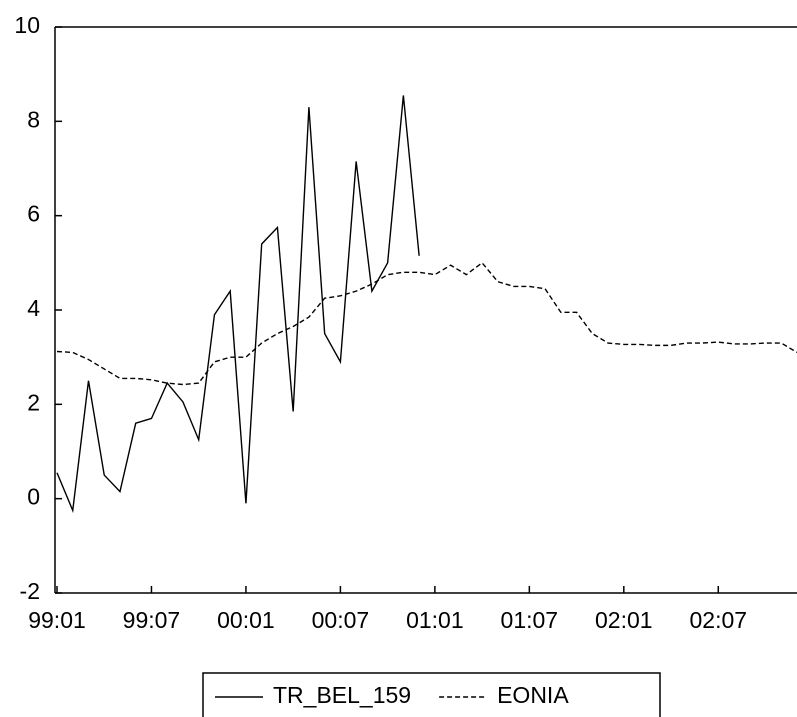 This screenshot has height=717, width=797. I want to click on x-tick-label: 00:07, so click(341, 620).